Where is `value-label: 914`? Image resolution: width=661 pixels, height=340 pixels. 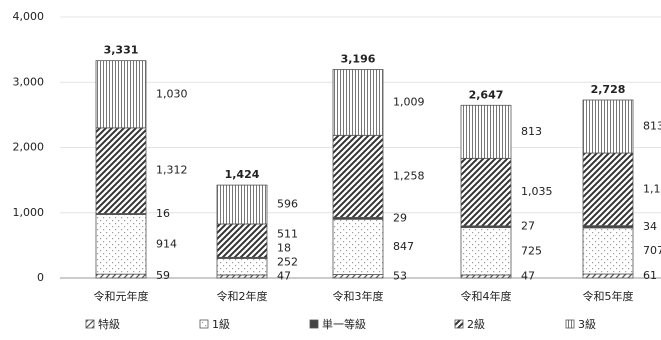 value-label: 914 is located at coordinates (166, 243).